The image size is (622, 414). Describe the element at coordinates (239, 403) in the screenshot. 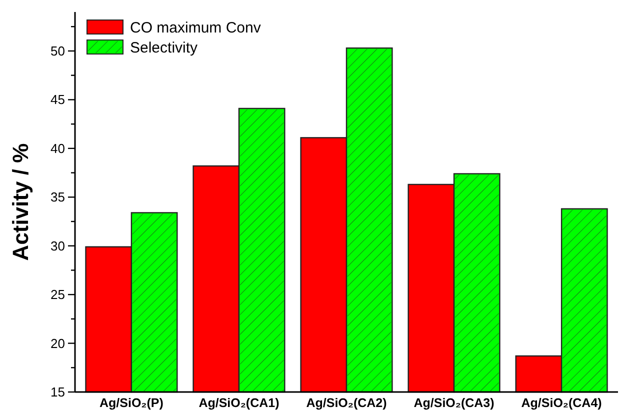

I see `x-tick-label: Ag/SiO₂(CA1)` at that location.